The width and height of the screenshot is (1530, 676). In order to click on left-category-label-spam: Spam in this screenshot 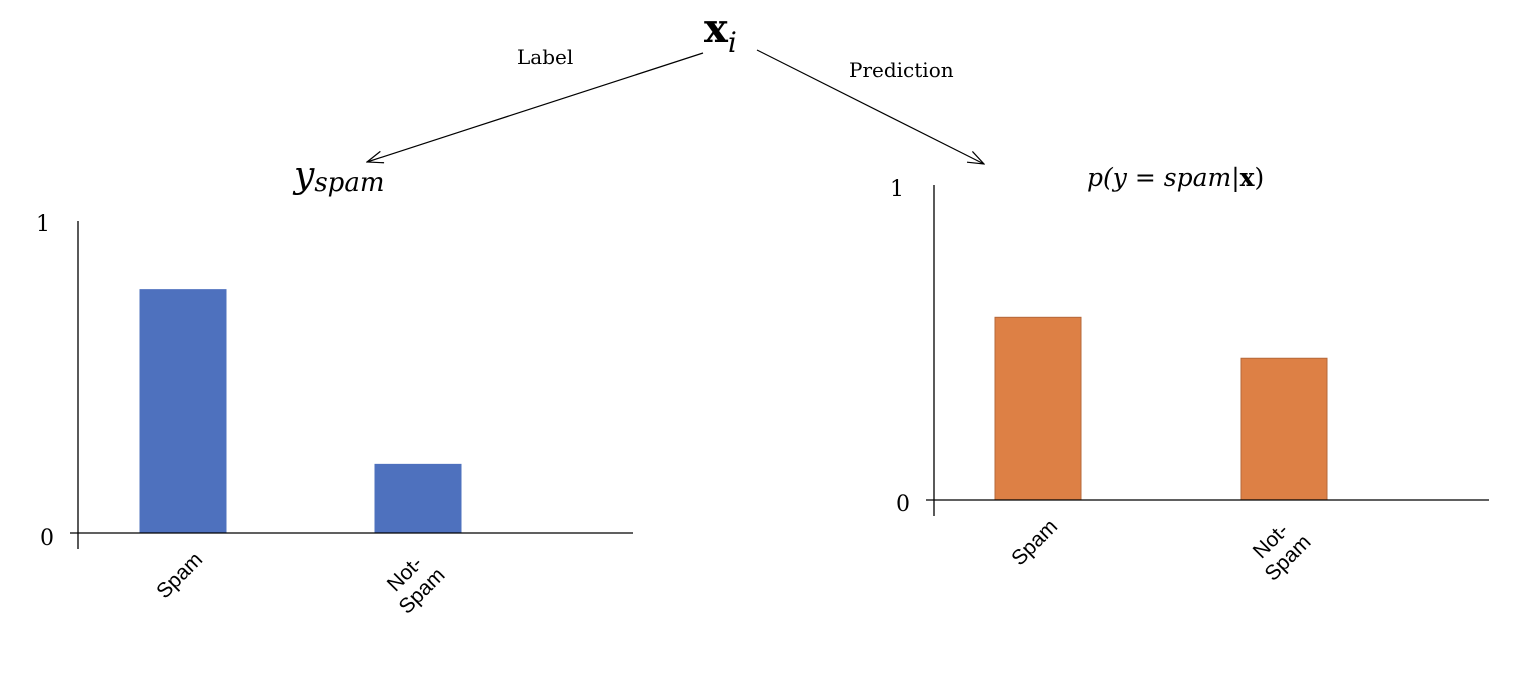, I will do `click(179, 575)`.